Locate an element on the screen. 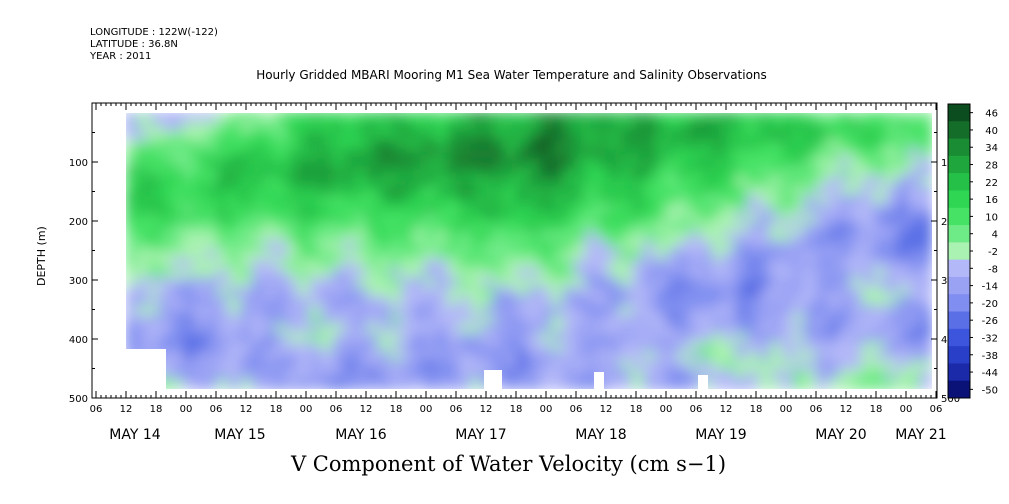  x-date-label: MAY 17 is located at coordinates (480, 435).